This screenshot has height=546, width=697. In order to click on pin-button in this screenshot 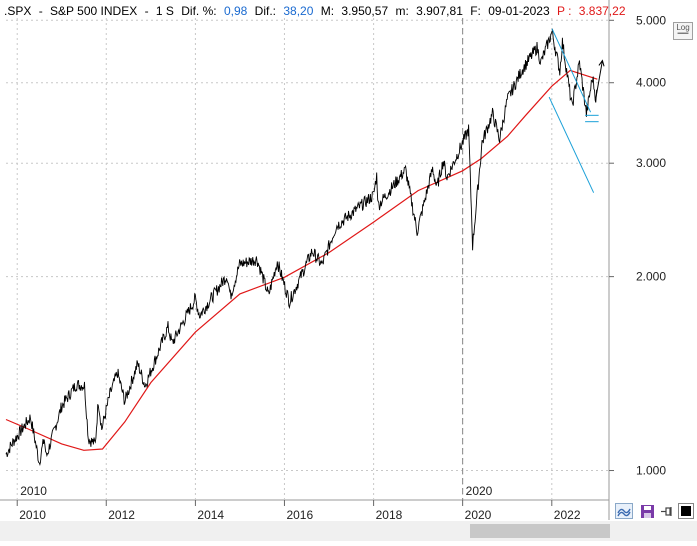, I will do `click(666, 511)`.